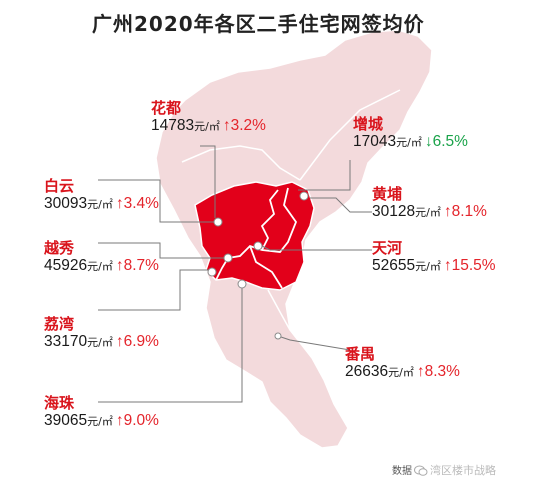  Describe the element at coordinates (59, 248) in the screenshot. I see `district-name: 越秀` at that location.